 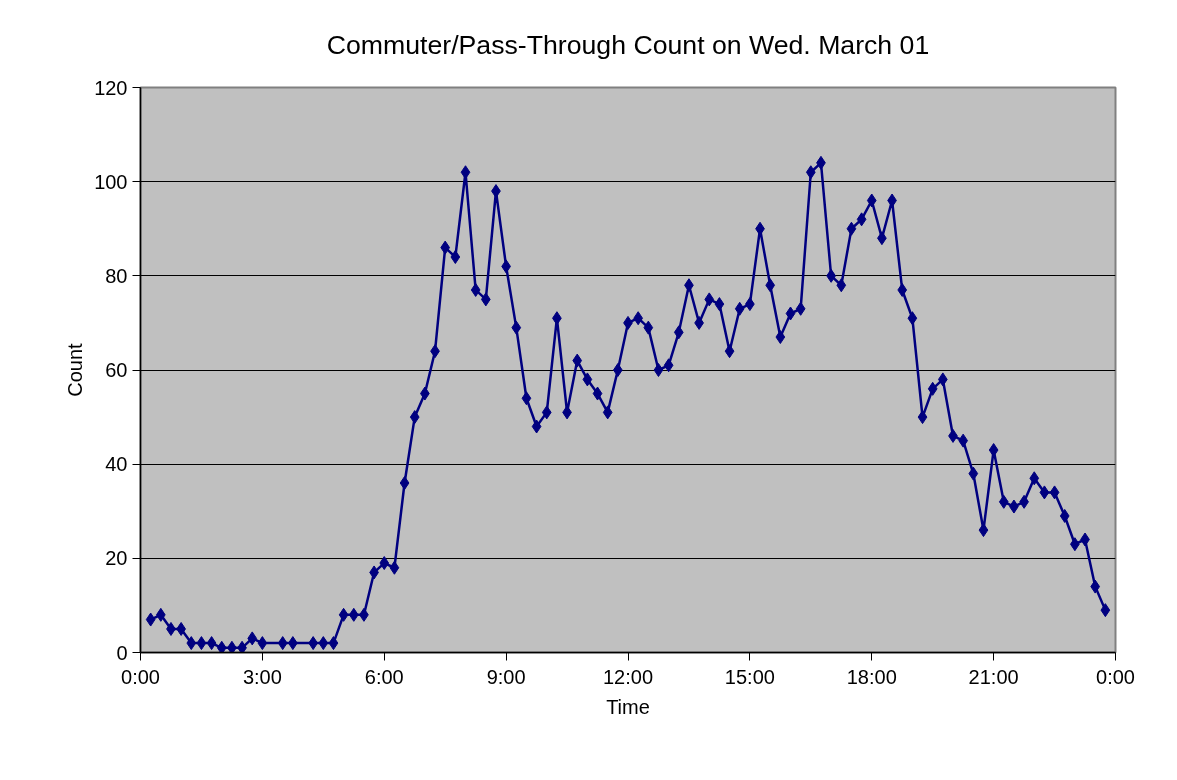 What do you see at coordinates (122, 652) in the screenshot?
I see `y-tick-label: 0` at bounding box center [122, 652].